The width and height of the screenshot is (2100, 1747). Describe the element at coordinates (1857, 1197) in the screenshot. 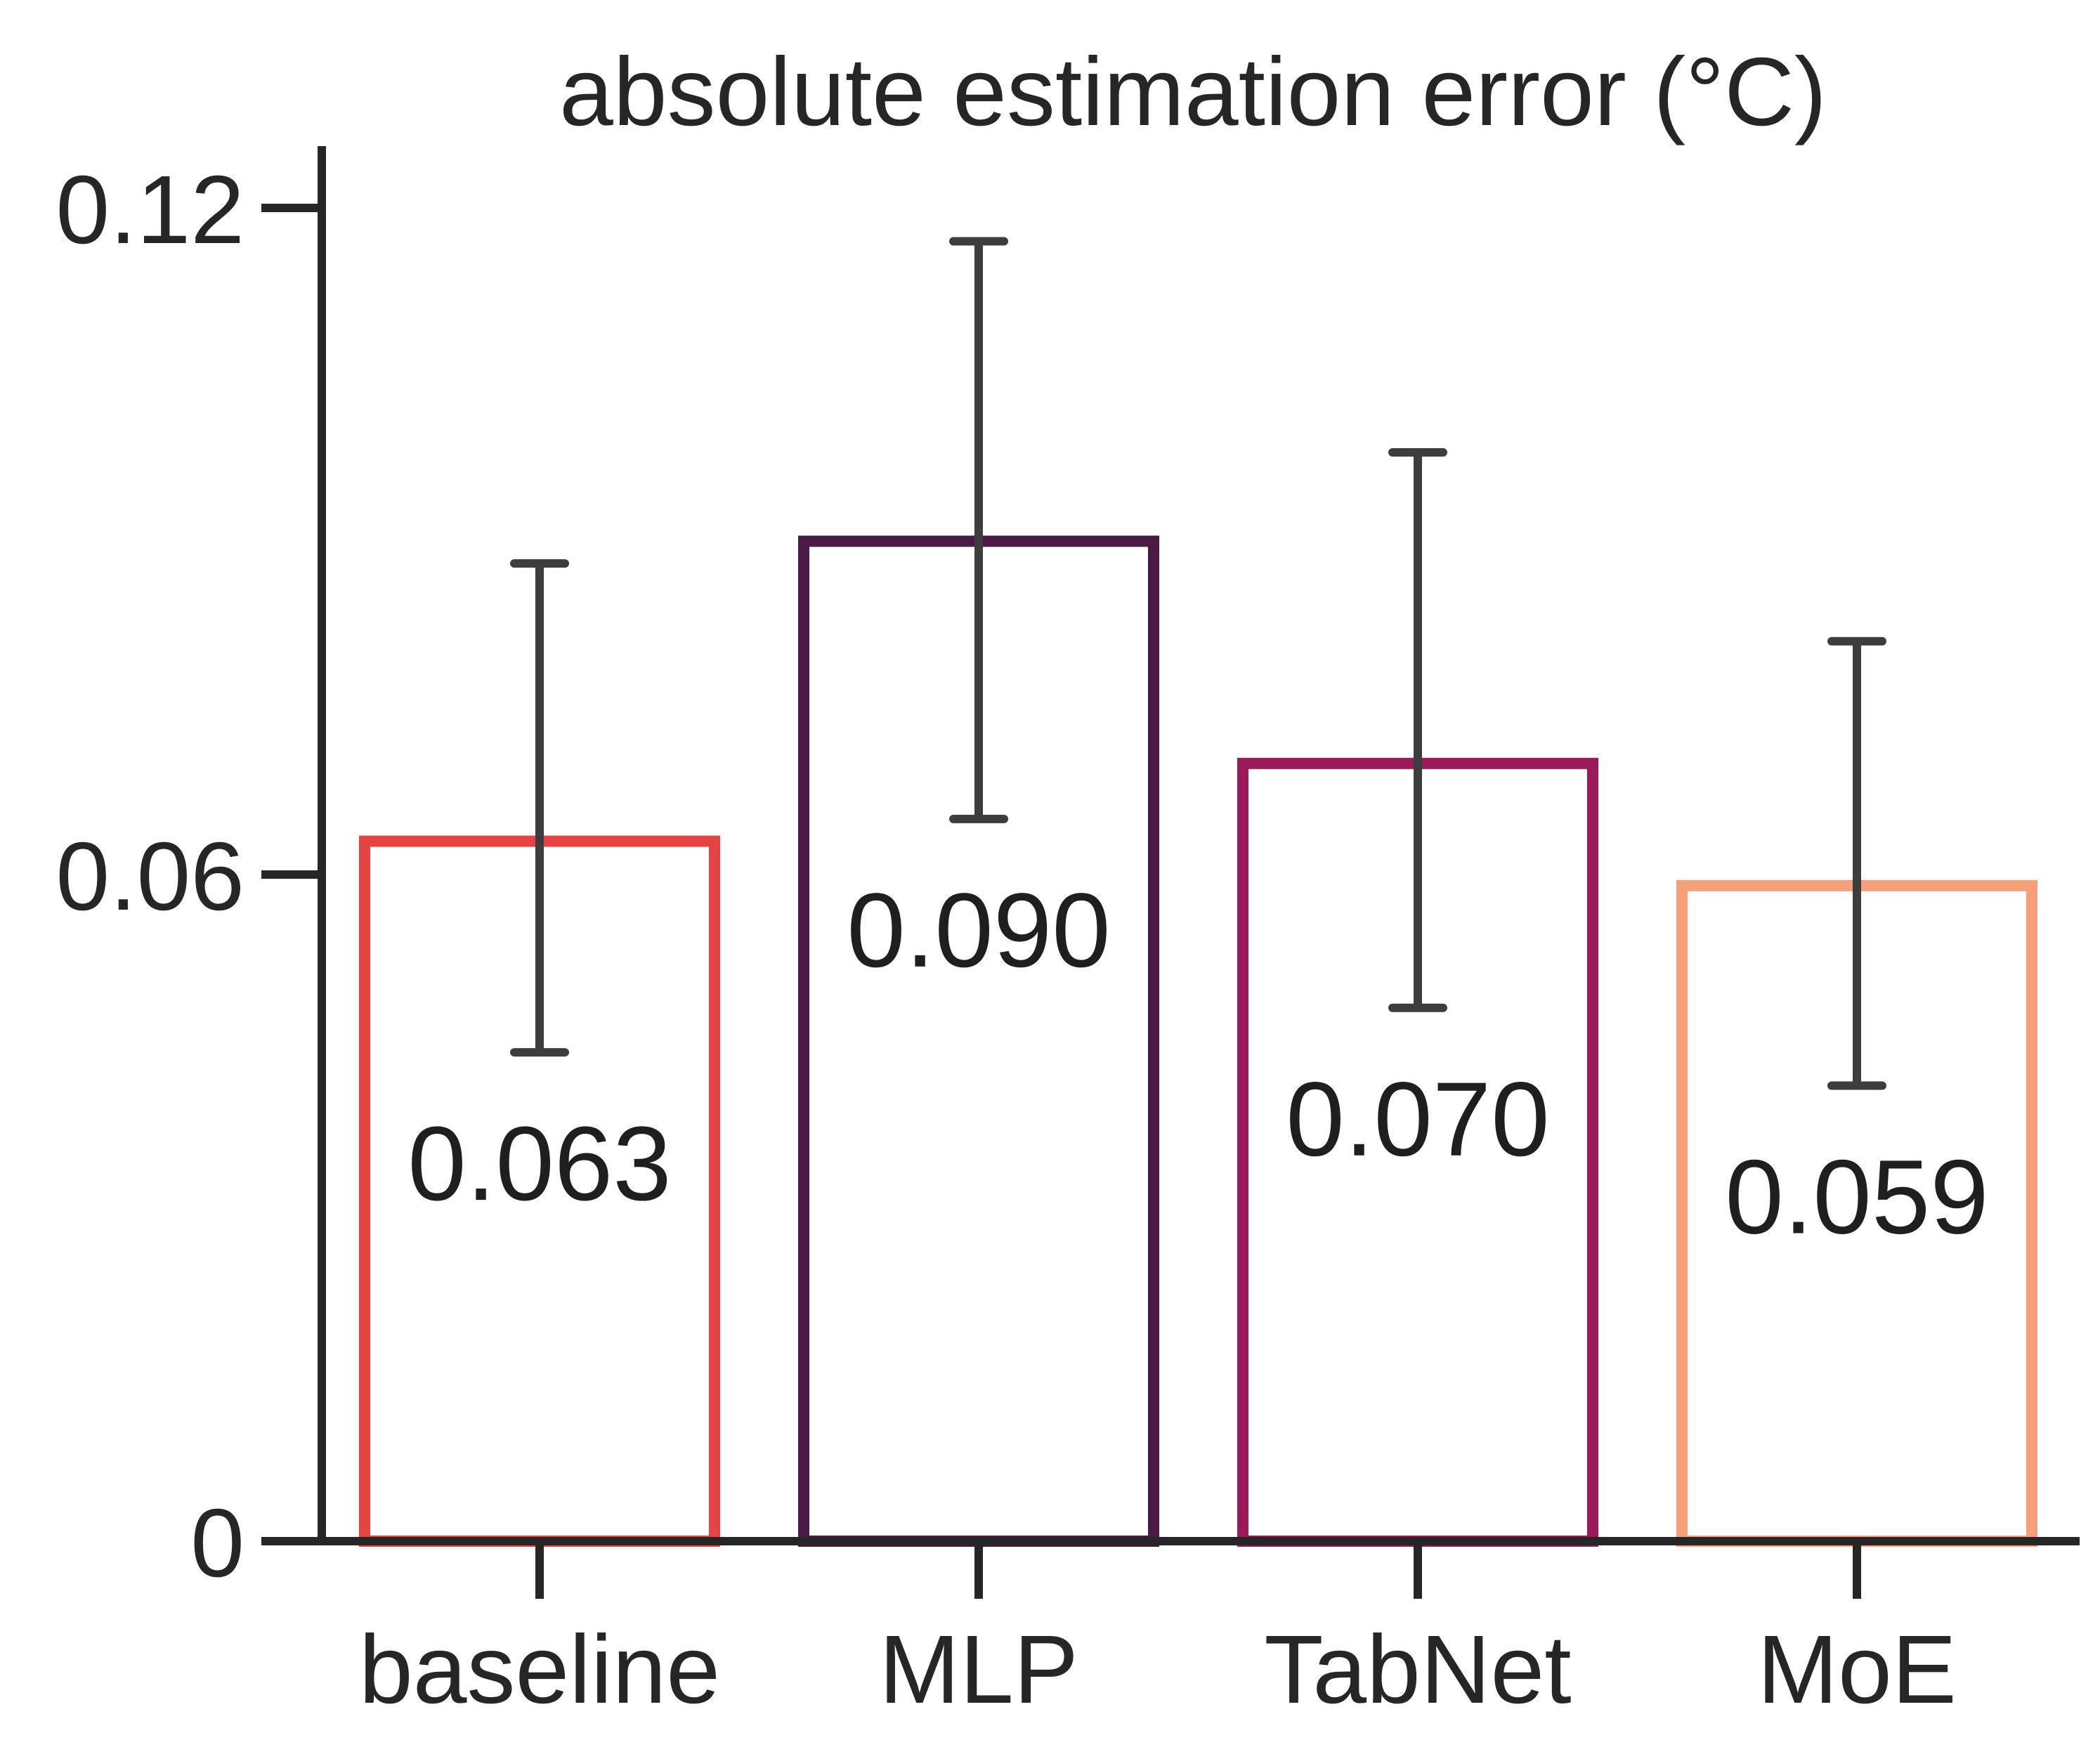

I see `value-label-moe: 0.059` at that location.